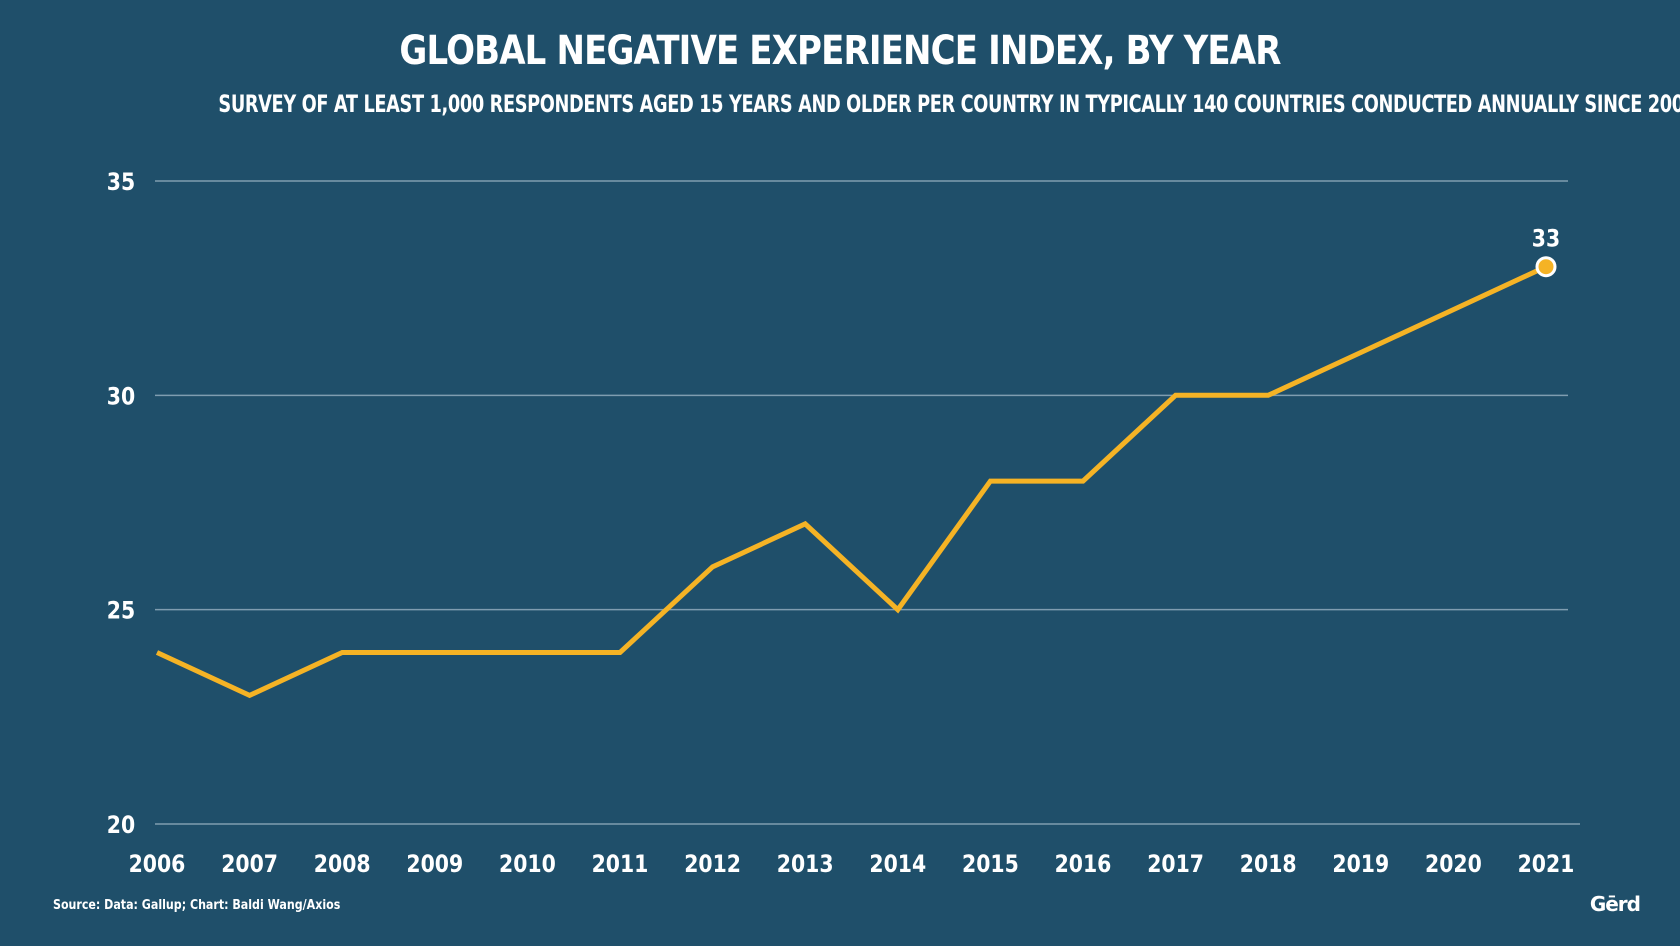 The height and width of the screenshot is (946, 1680). Describe the element at coordinates (1360, 864) in the screenshot. I see `x-tick-label: 2019` at that location.